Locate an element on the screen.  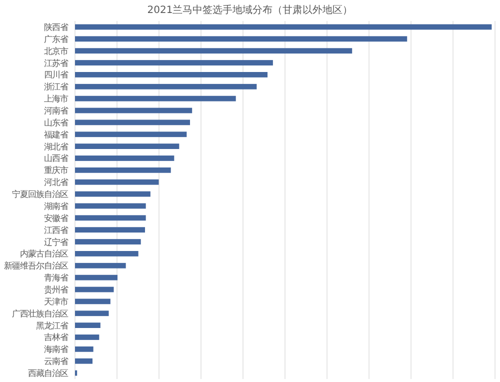
y-tick-label: 江西省 is located at coordinates (56, 229).